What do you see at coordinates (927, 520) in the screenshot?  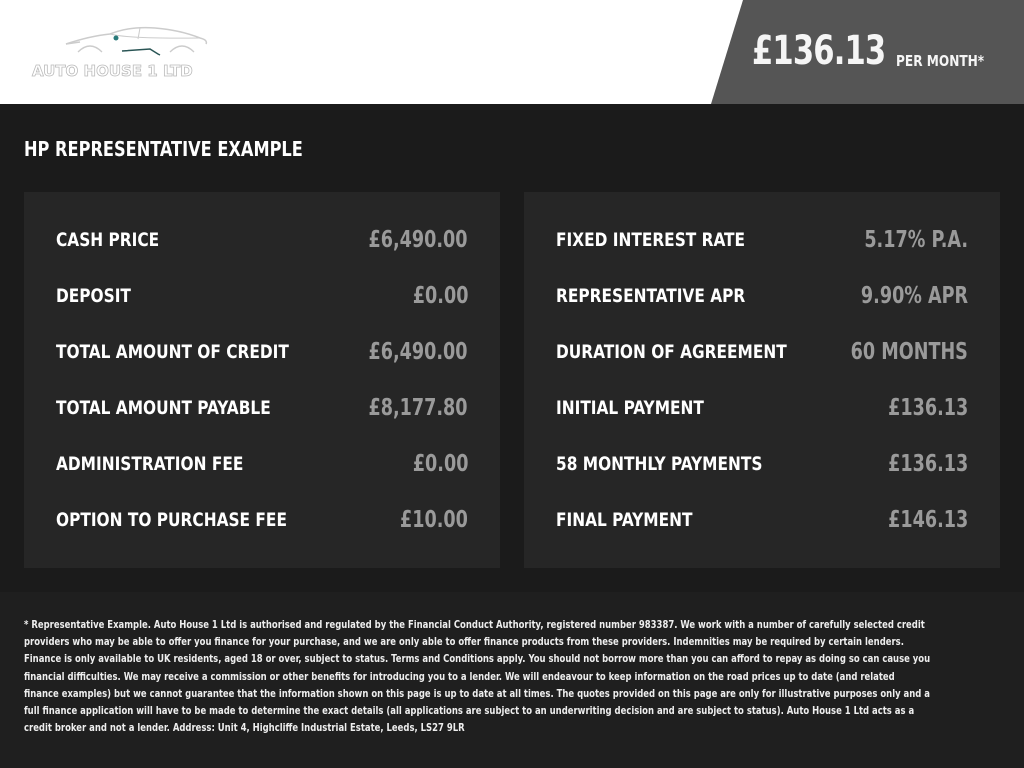 I see `row-value: £146.13` at bounding box center [927, 520].